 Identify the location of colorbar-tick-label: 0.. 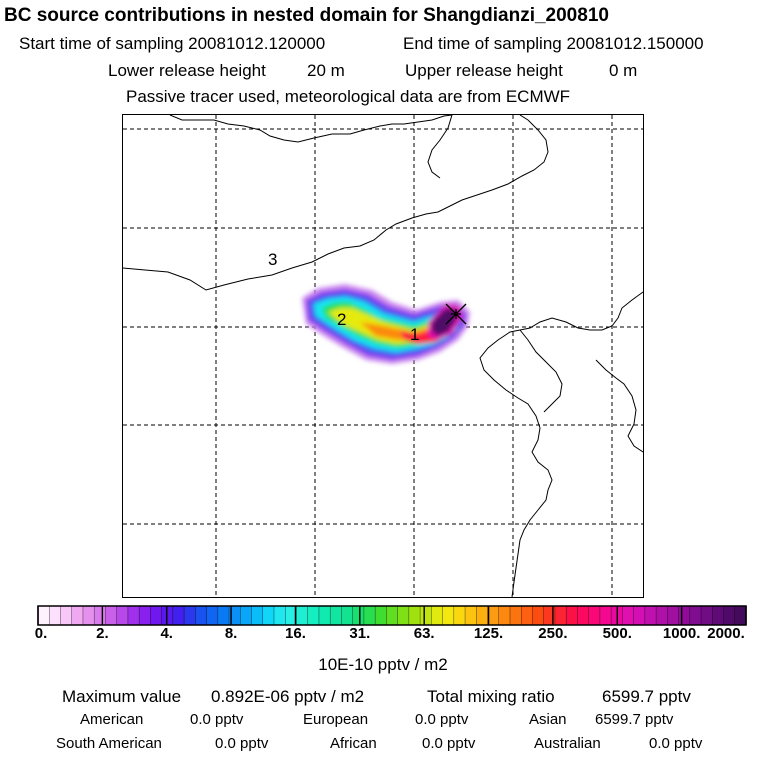
(41, 633).